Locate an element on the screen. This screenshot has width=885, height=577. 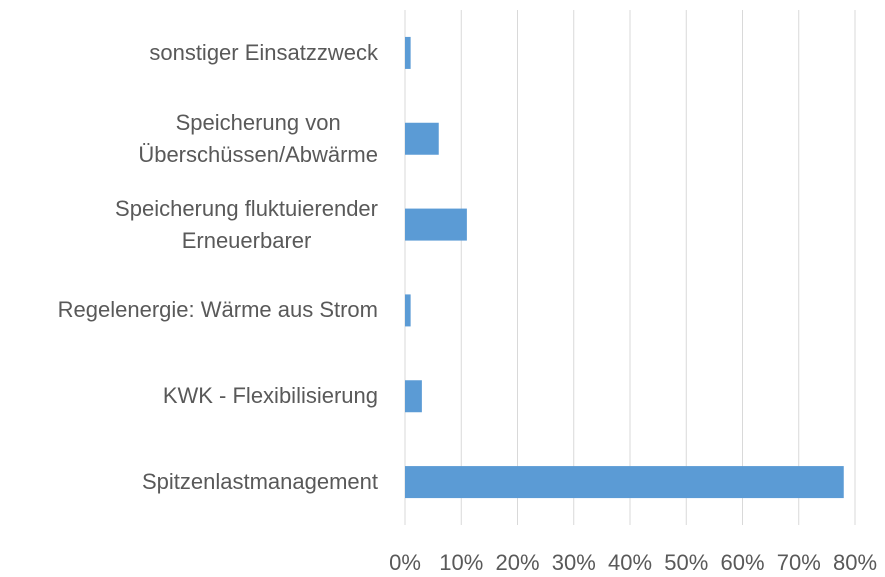
x-tick-label: 30% is located at coordinates (574, 562).